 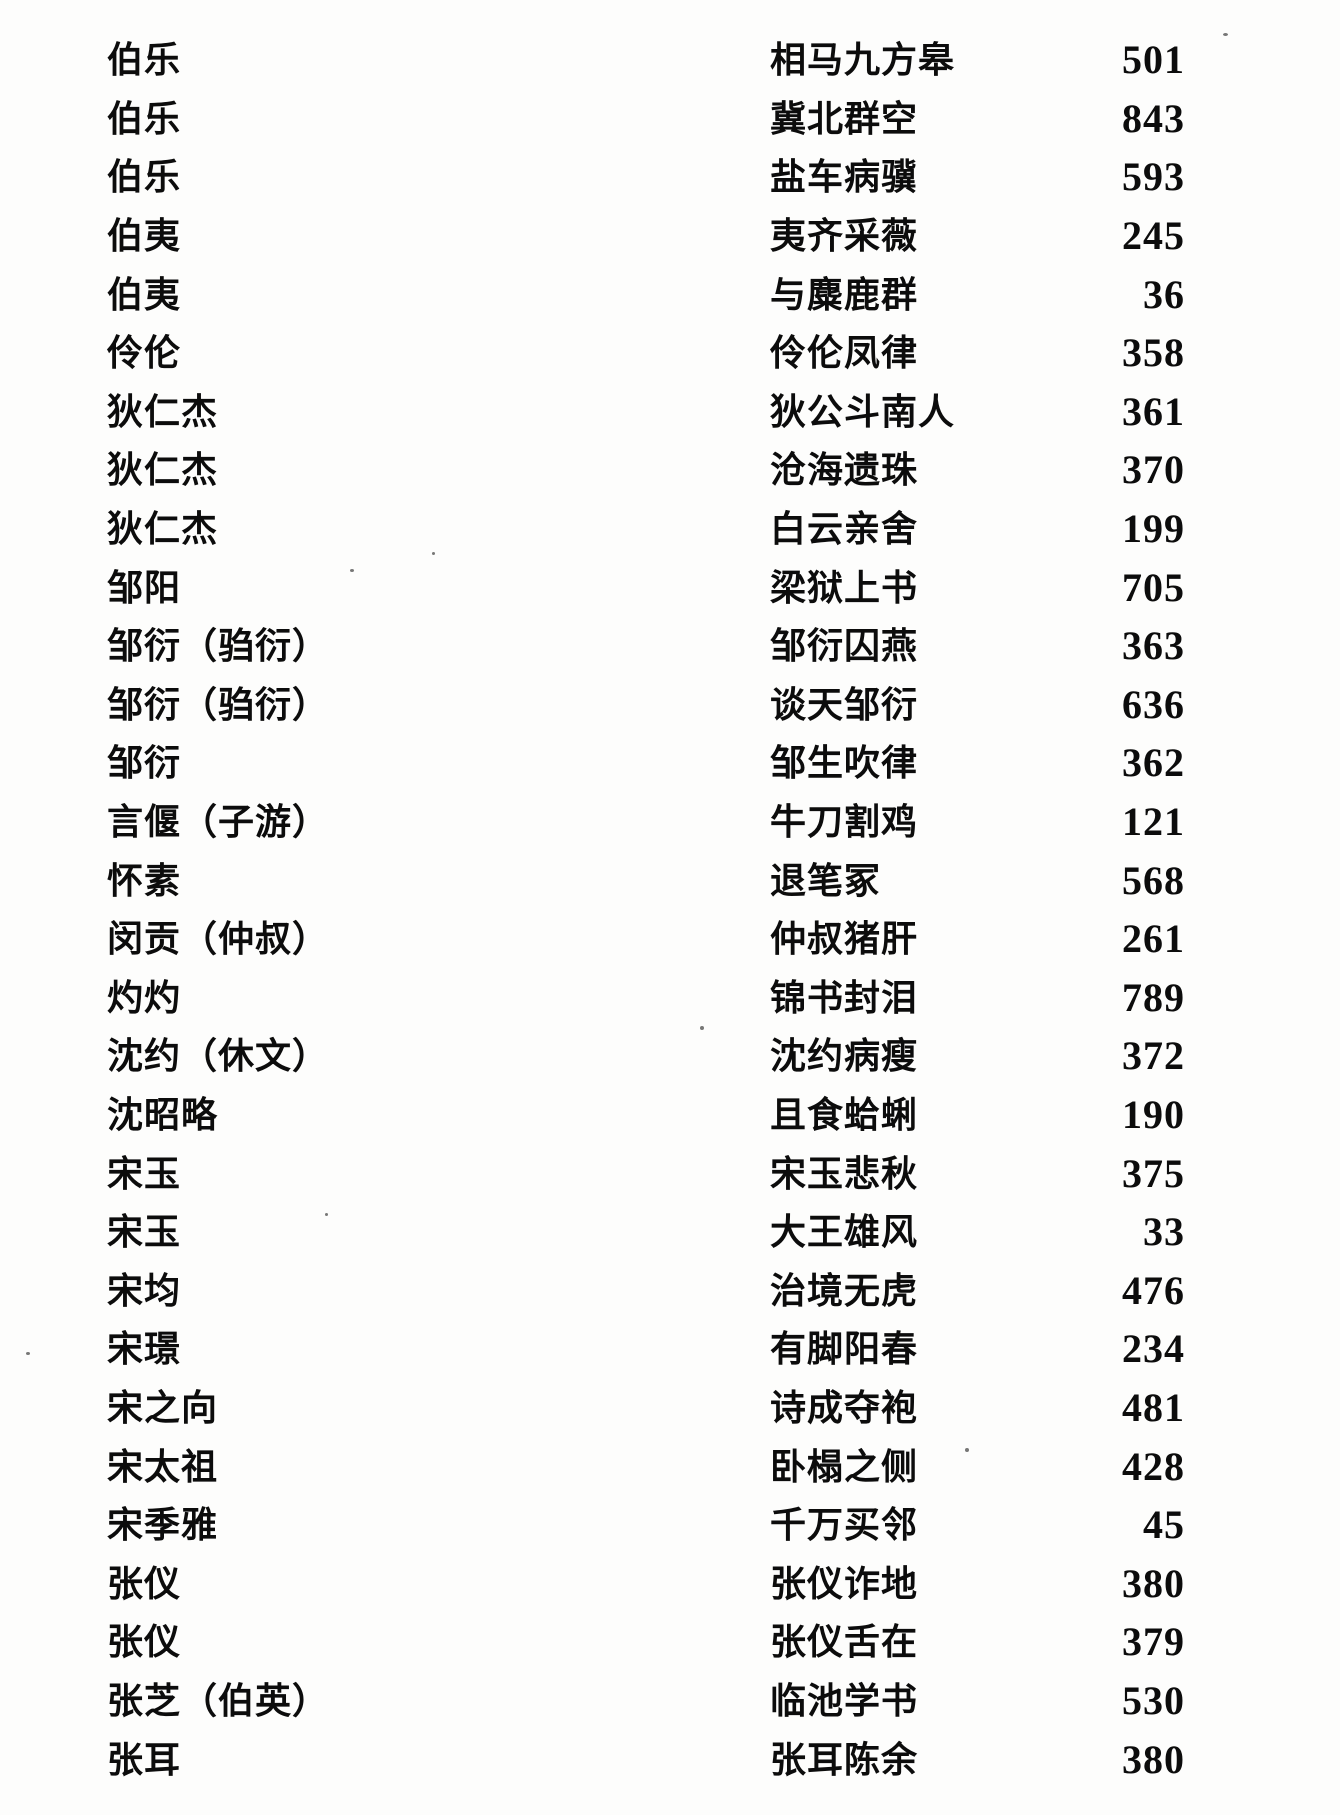 I want to click on table-row: 伯乐 相马九方皋 501, so click(x=723, y=60).